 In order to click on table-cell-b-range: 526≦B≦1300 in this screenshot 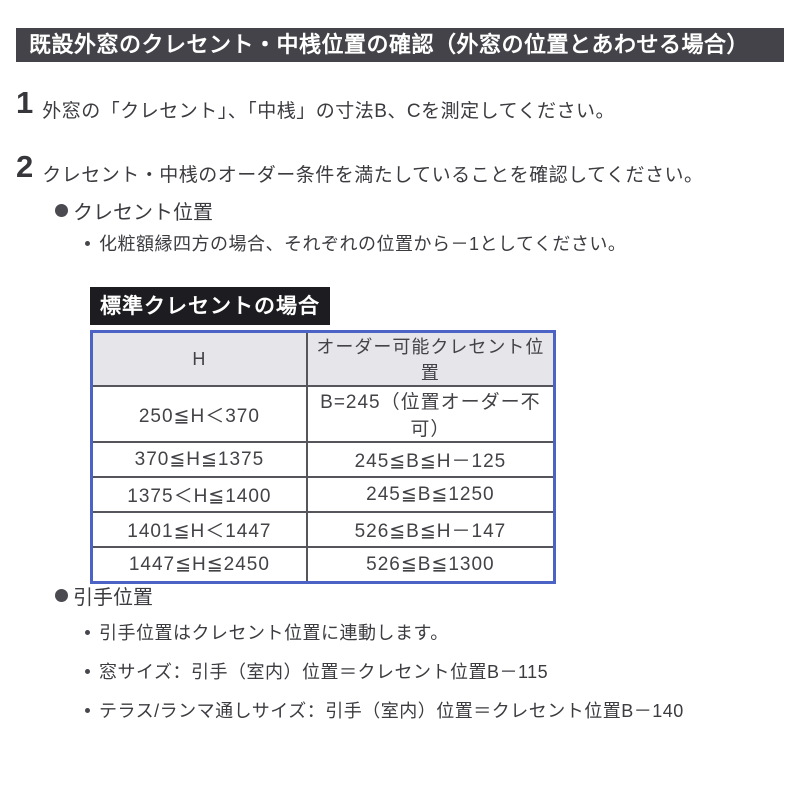, I will do `click(430, 564)`.